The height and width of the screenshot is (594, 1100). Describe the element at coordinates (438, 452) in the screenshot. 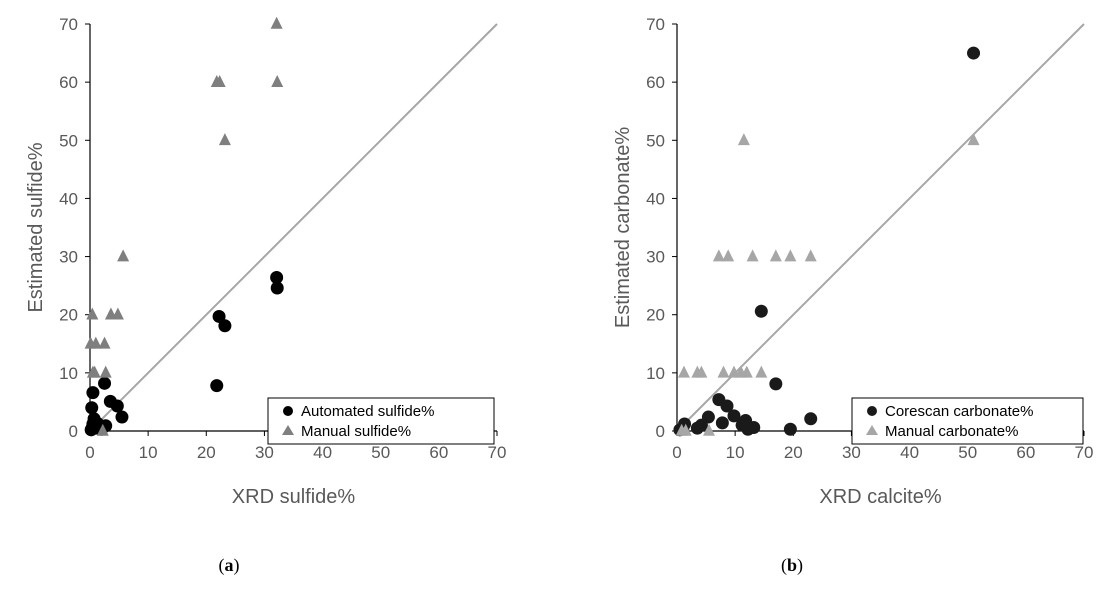

I see `chart-a-x-tick-label: 60` at that location.